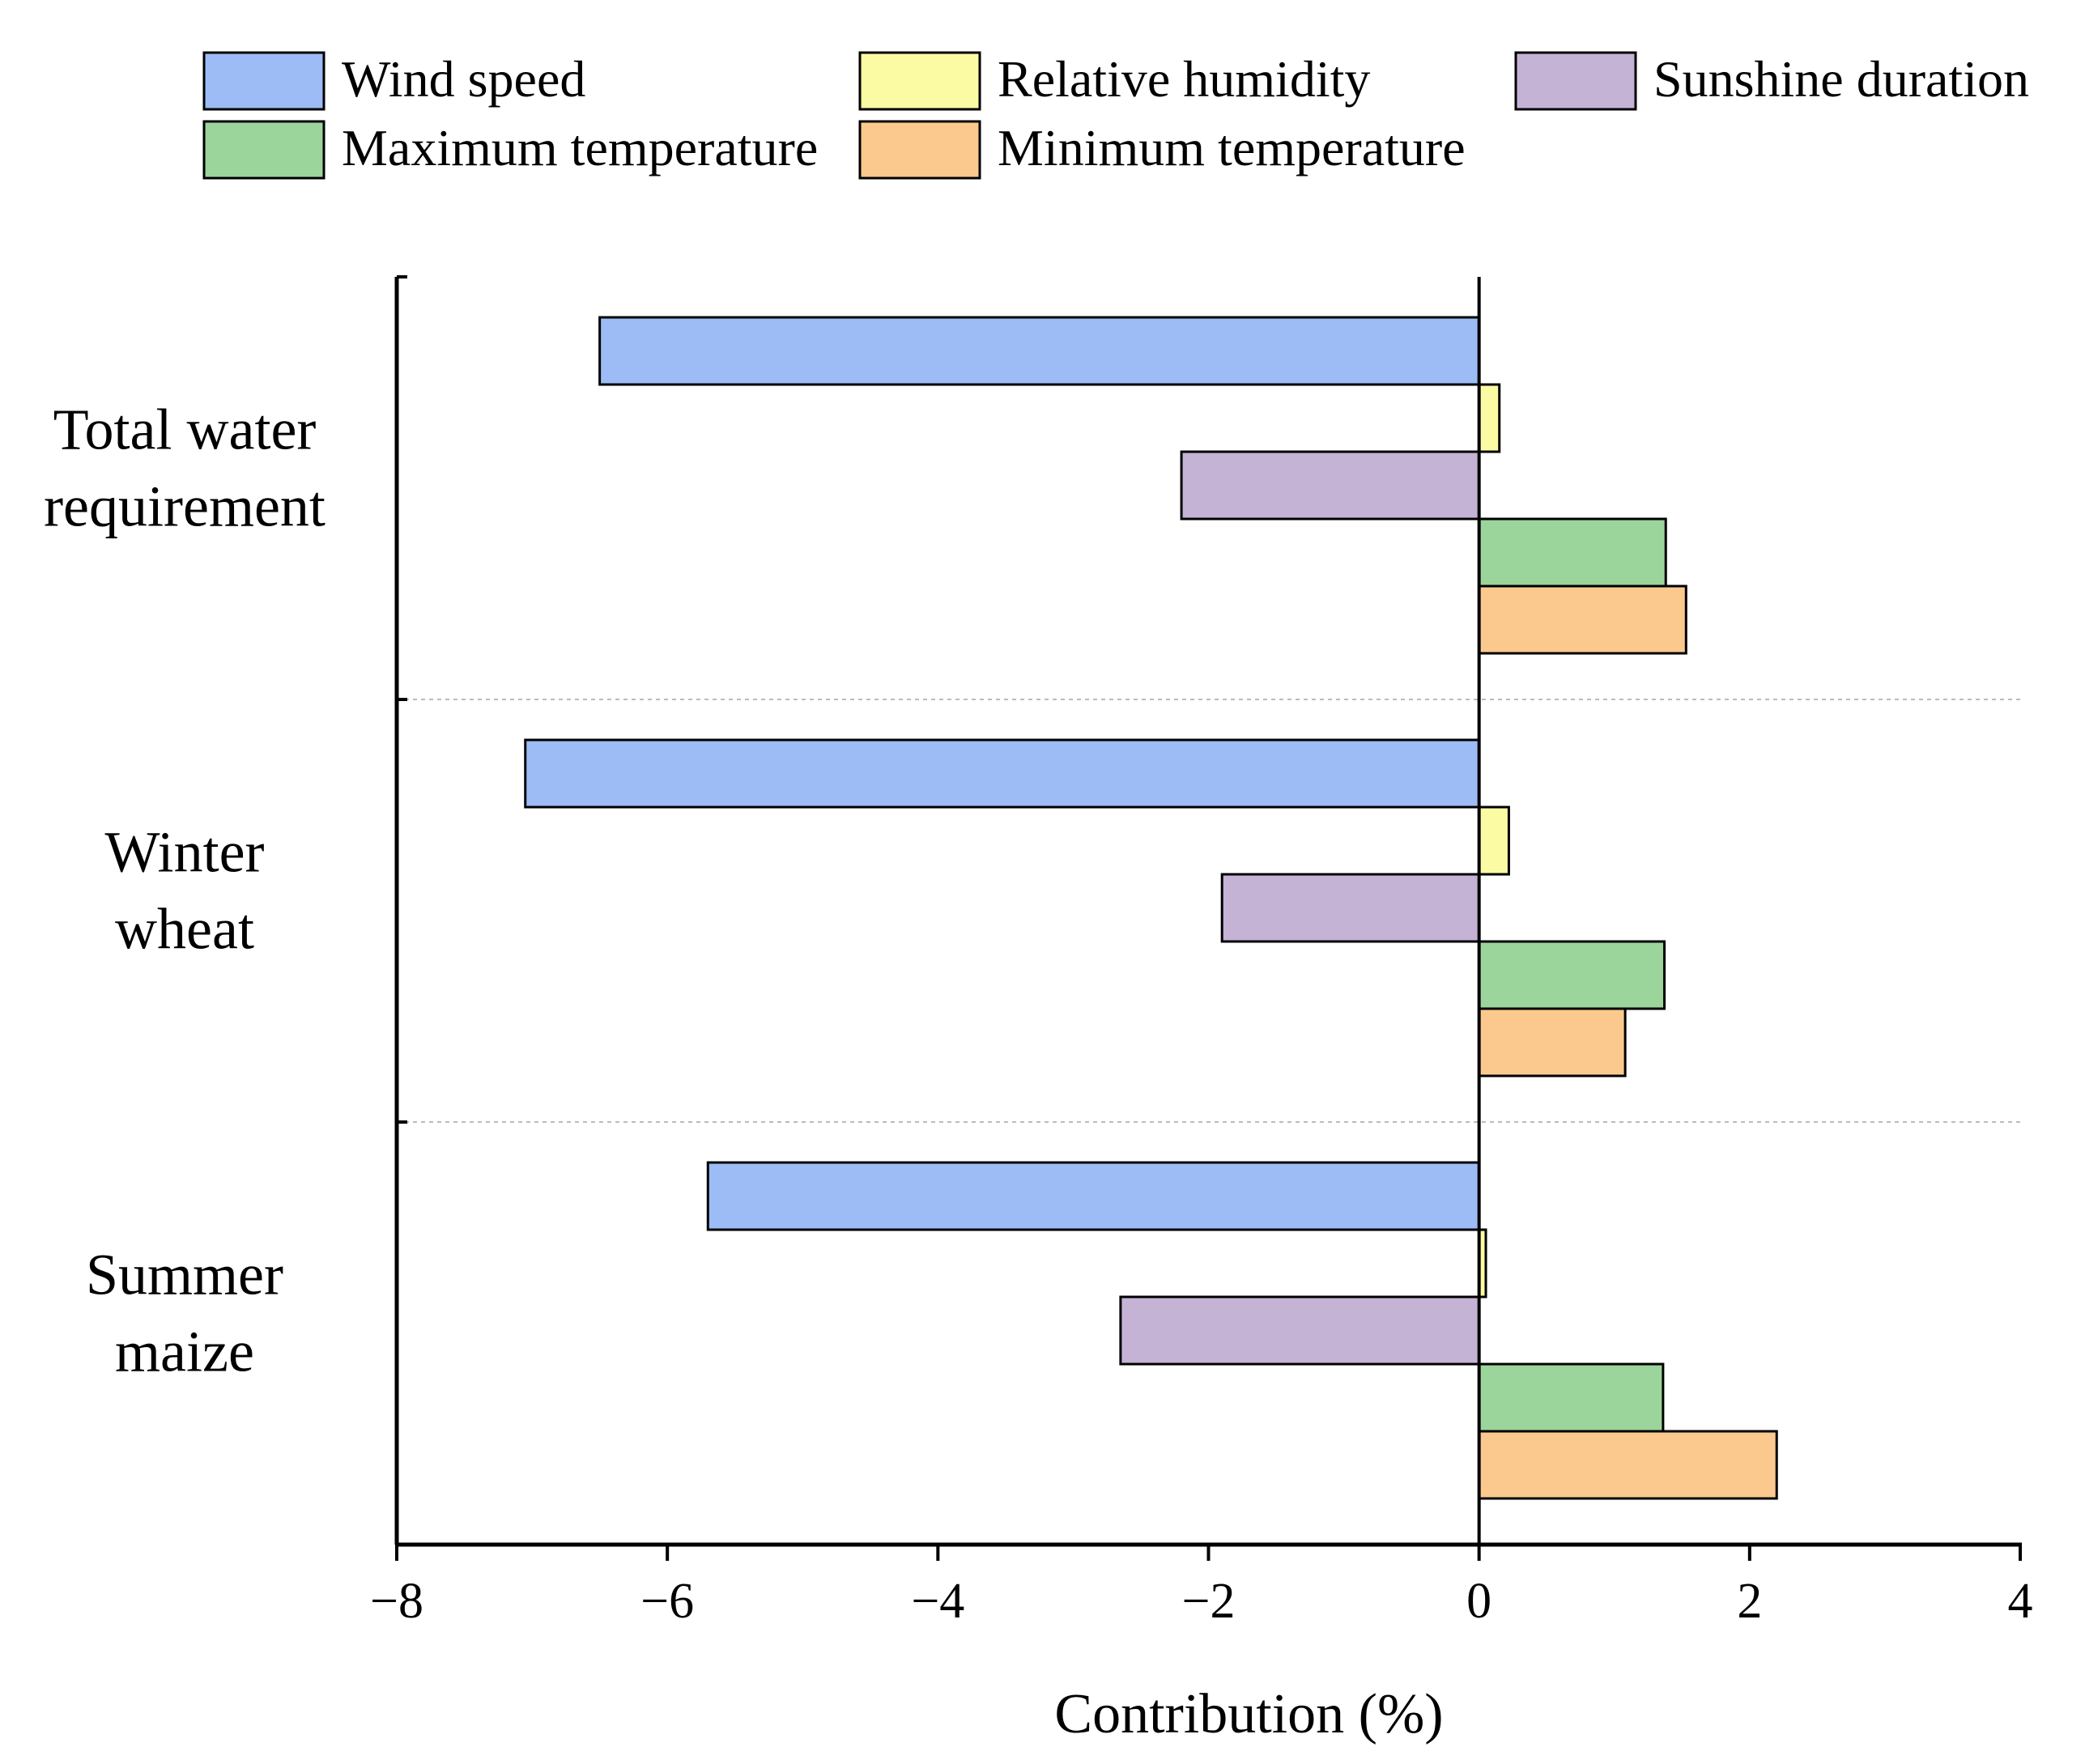 The image size is (2085, 1764). I want to click on legend-item-maximum-temperature: Maximum temperature, so click(510, 149).